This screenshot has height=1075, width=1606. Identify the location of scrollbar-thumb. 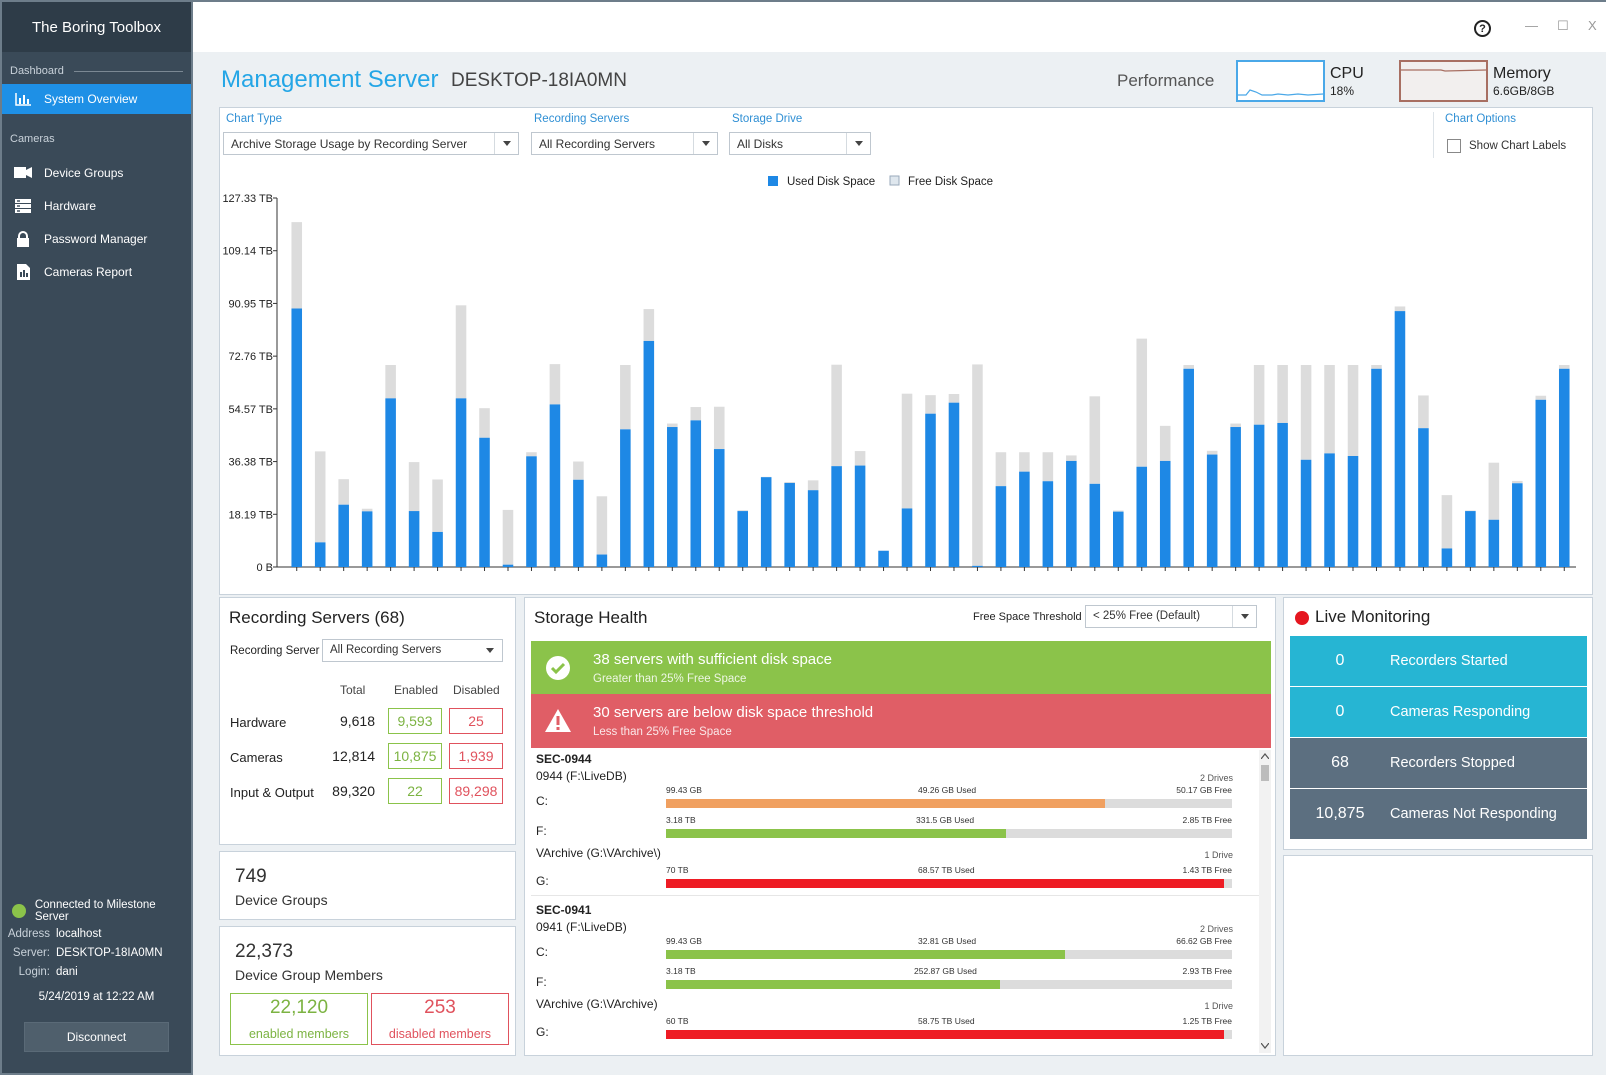
(1265, 773).